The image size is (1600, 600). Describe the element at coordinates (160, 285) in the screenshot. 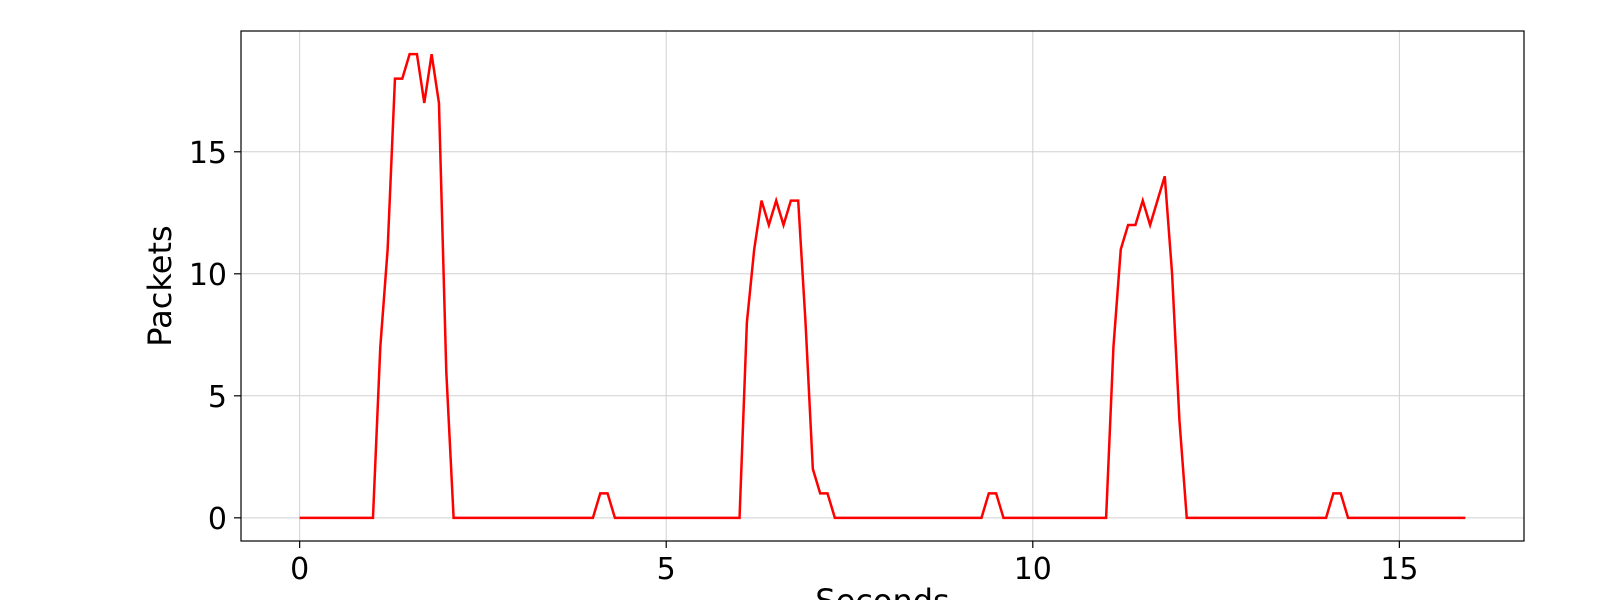

I see `y-axis-label: Packets` at that location.